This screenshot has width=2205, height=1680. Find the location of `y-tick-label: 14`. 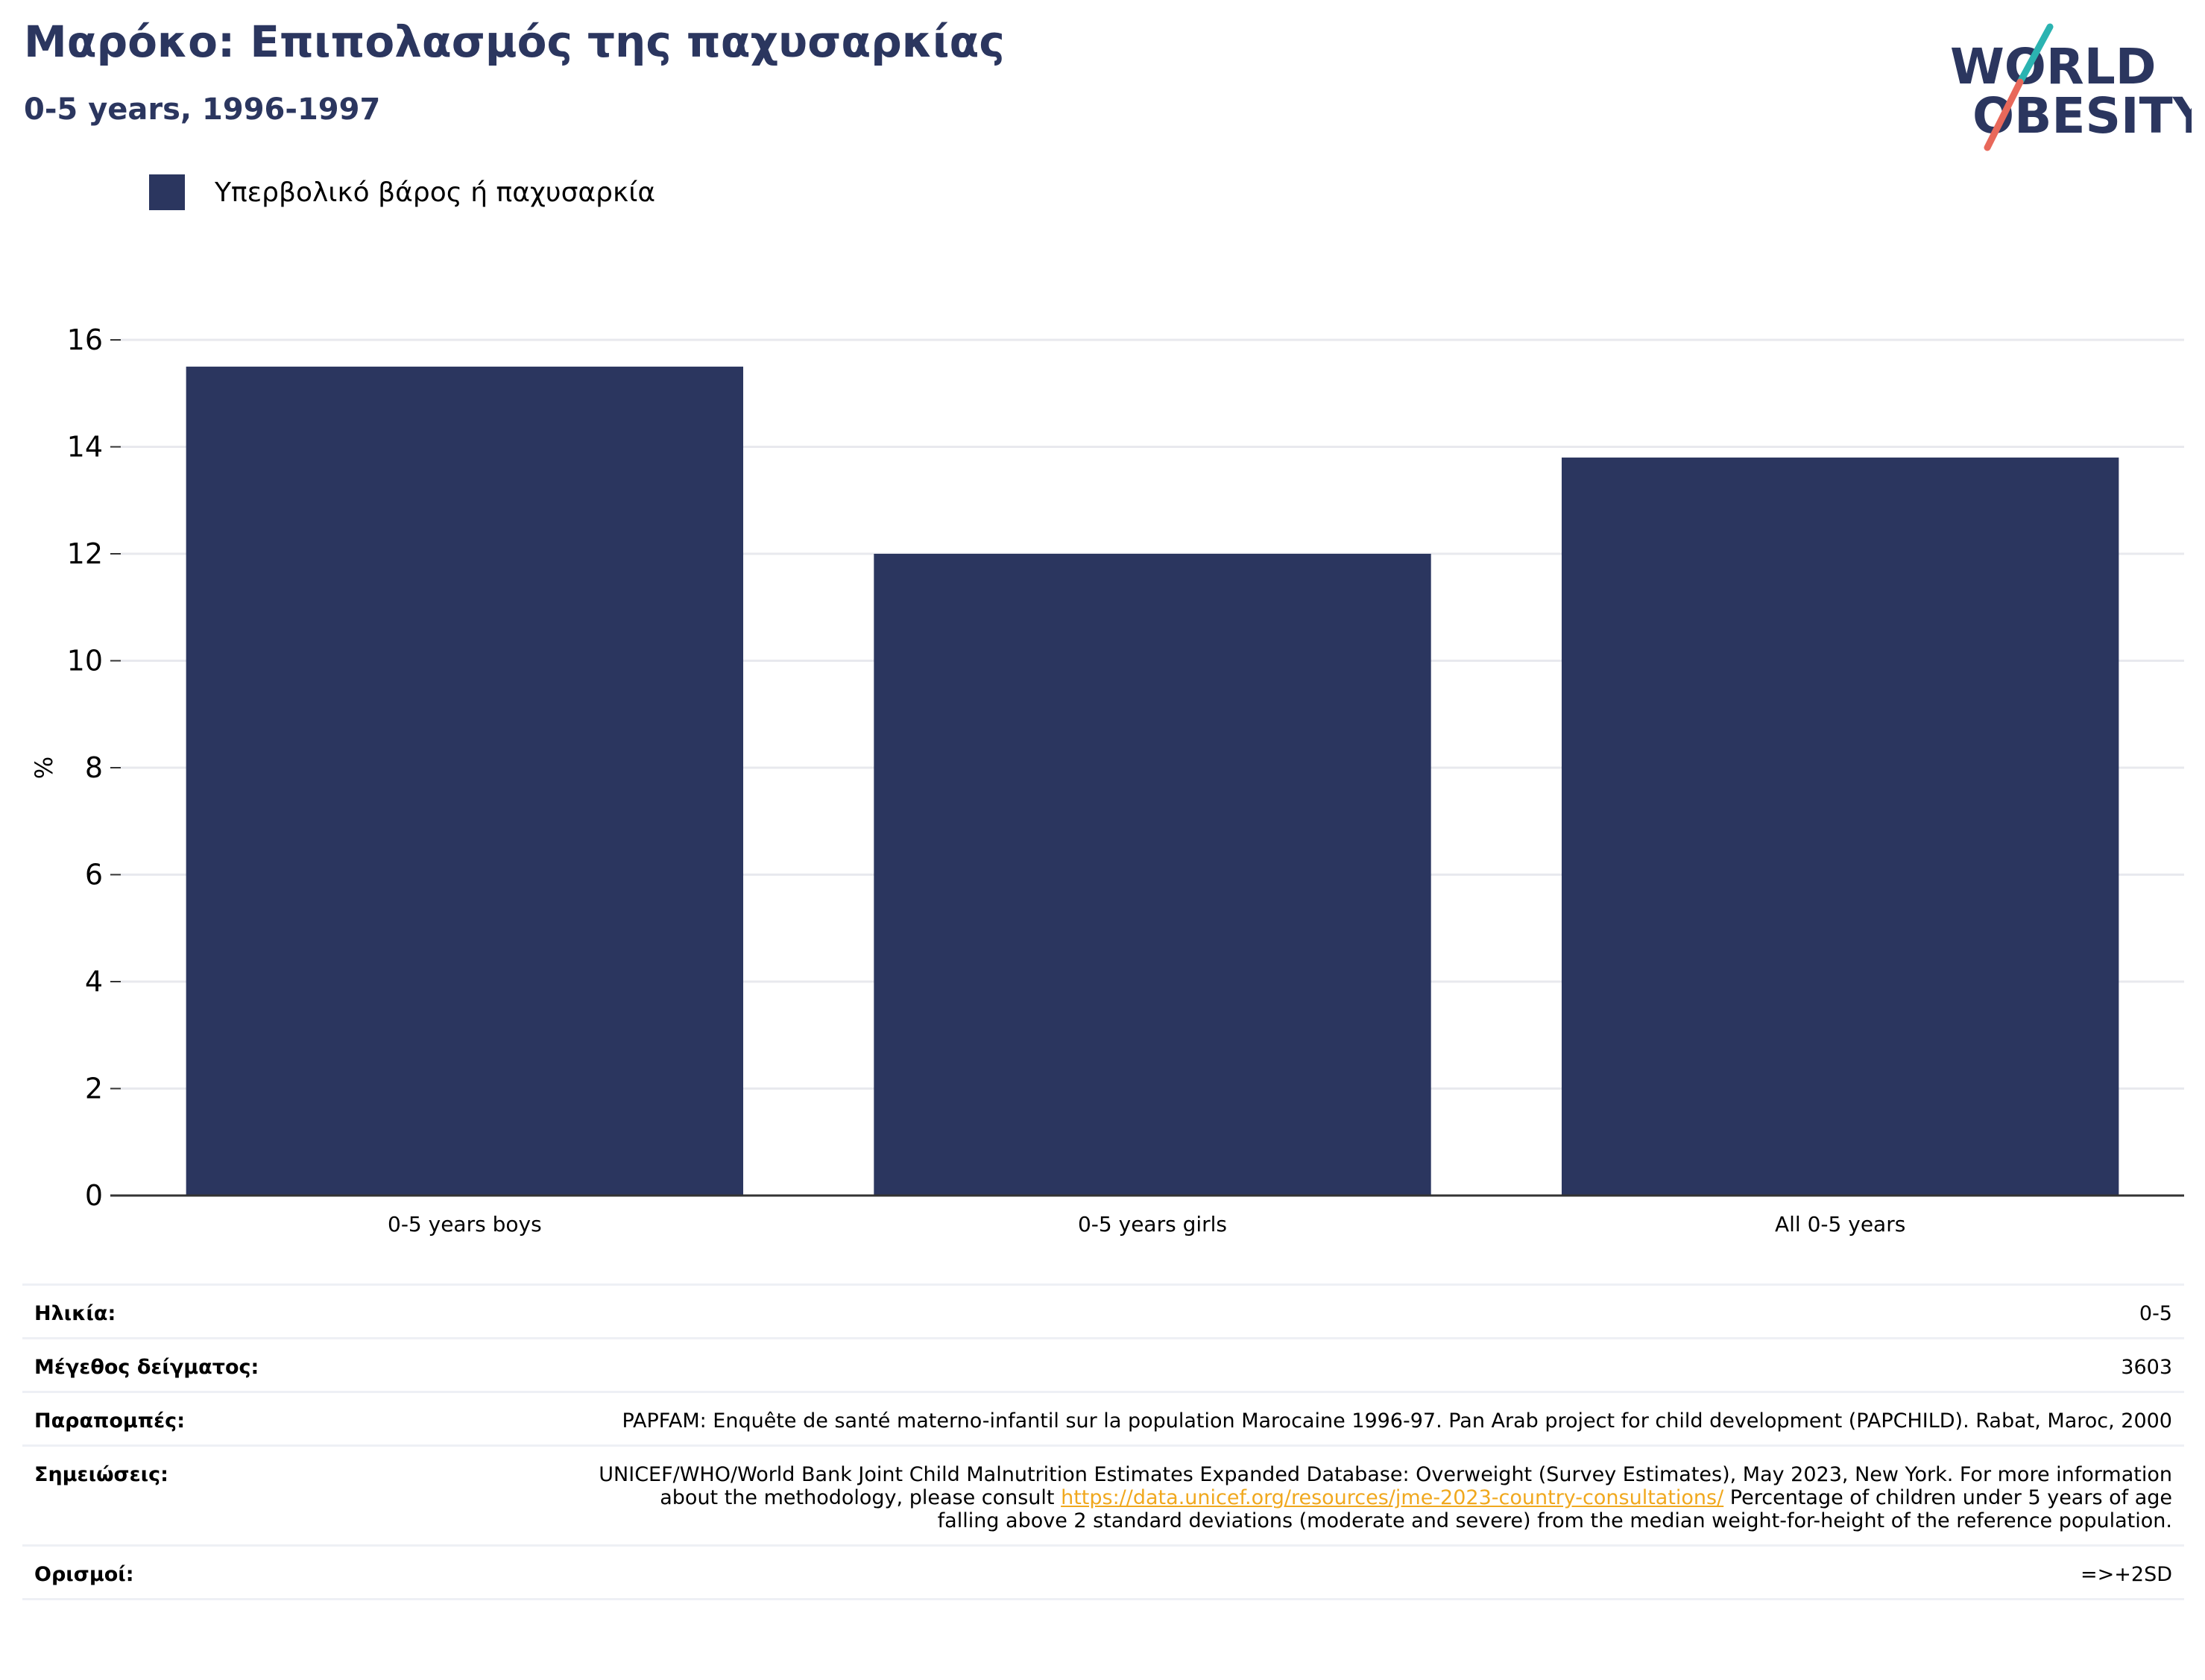

y-tick-label: 14 is located at coordinates (85, 447).